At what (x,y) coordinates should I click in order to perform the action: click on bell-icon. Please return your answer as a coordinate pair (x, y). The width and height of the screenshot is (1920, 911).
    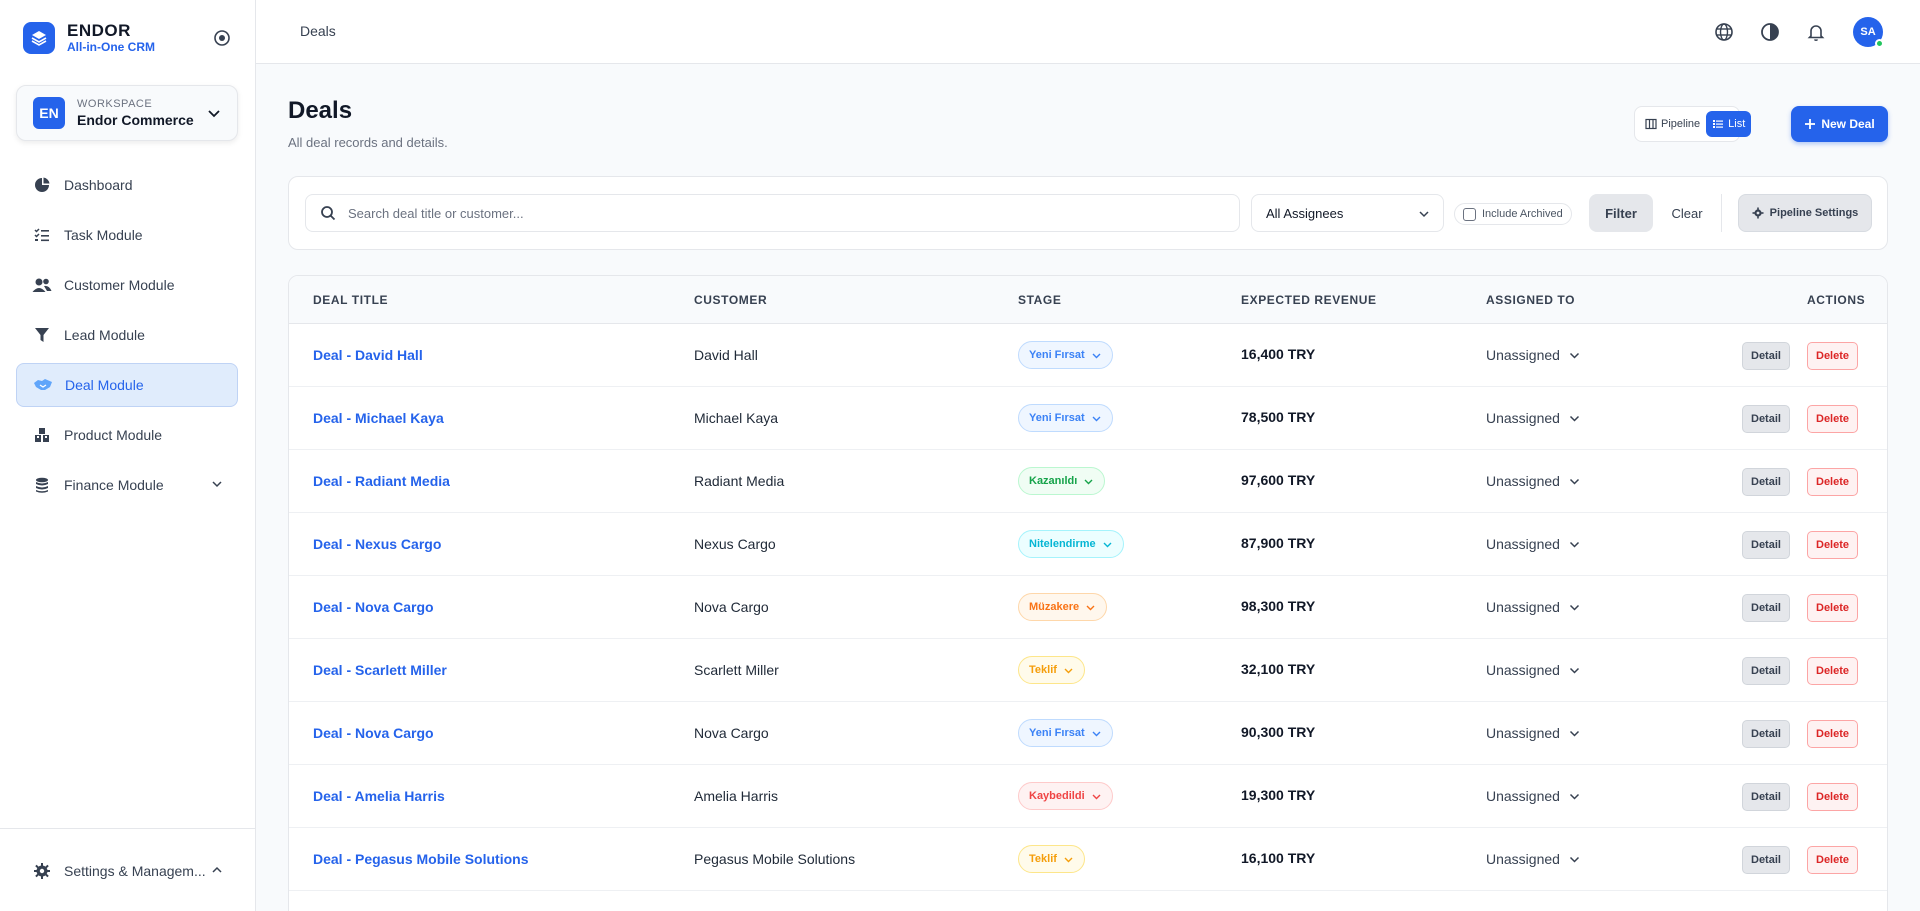
    Looking at the image, I should click on (1816, 32).